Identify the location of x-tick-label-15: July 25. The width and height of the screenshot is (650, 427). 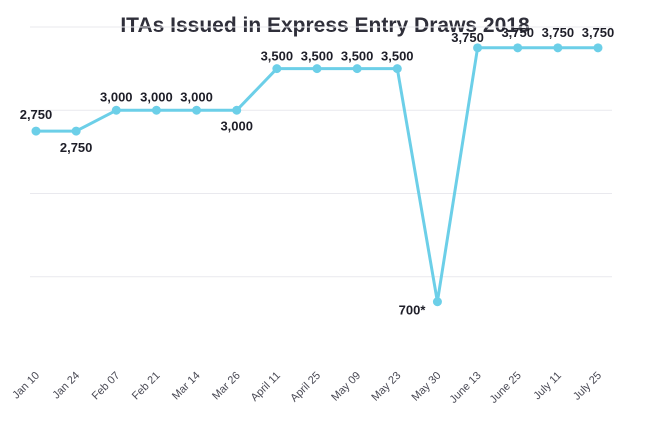
(587, 386).